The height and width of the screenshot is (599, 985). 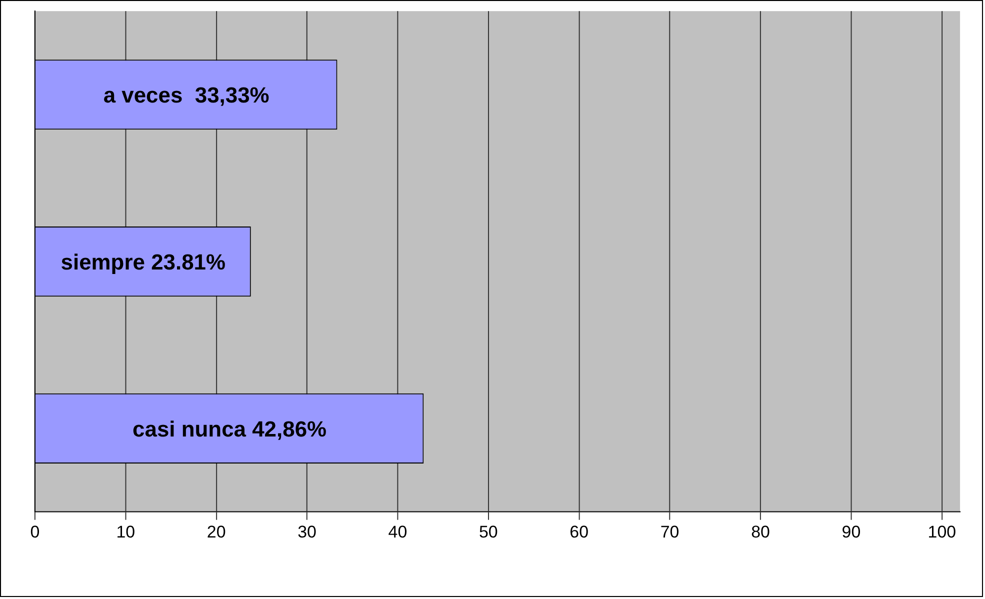 What do you see at coordinates (579, 532) in the screenshot?
I see `x-tick-label: 60` at bounding box center [579, 532].